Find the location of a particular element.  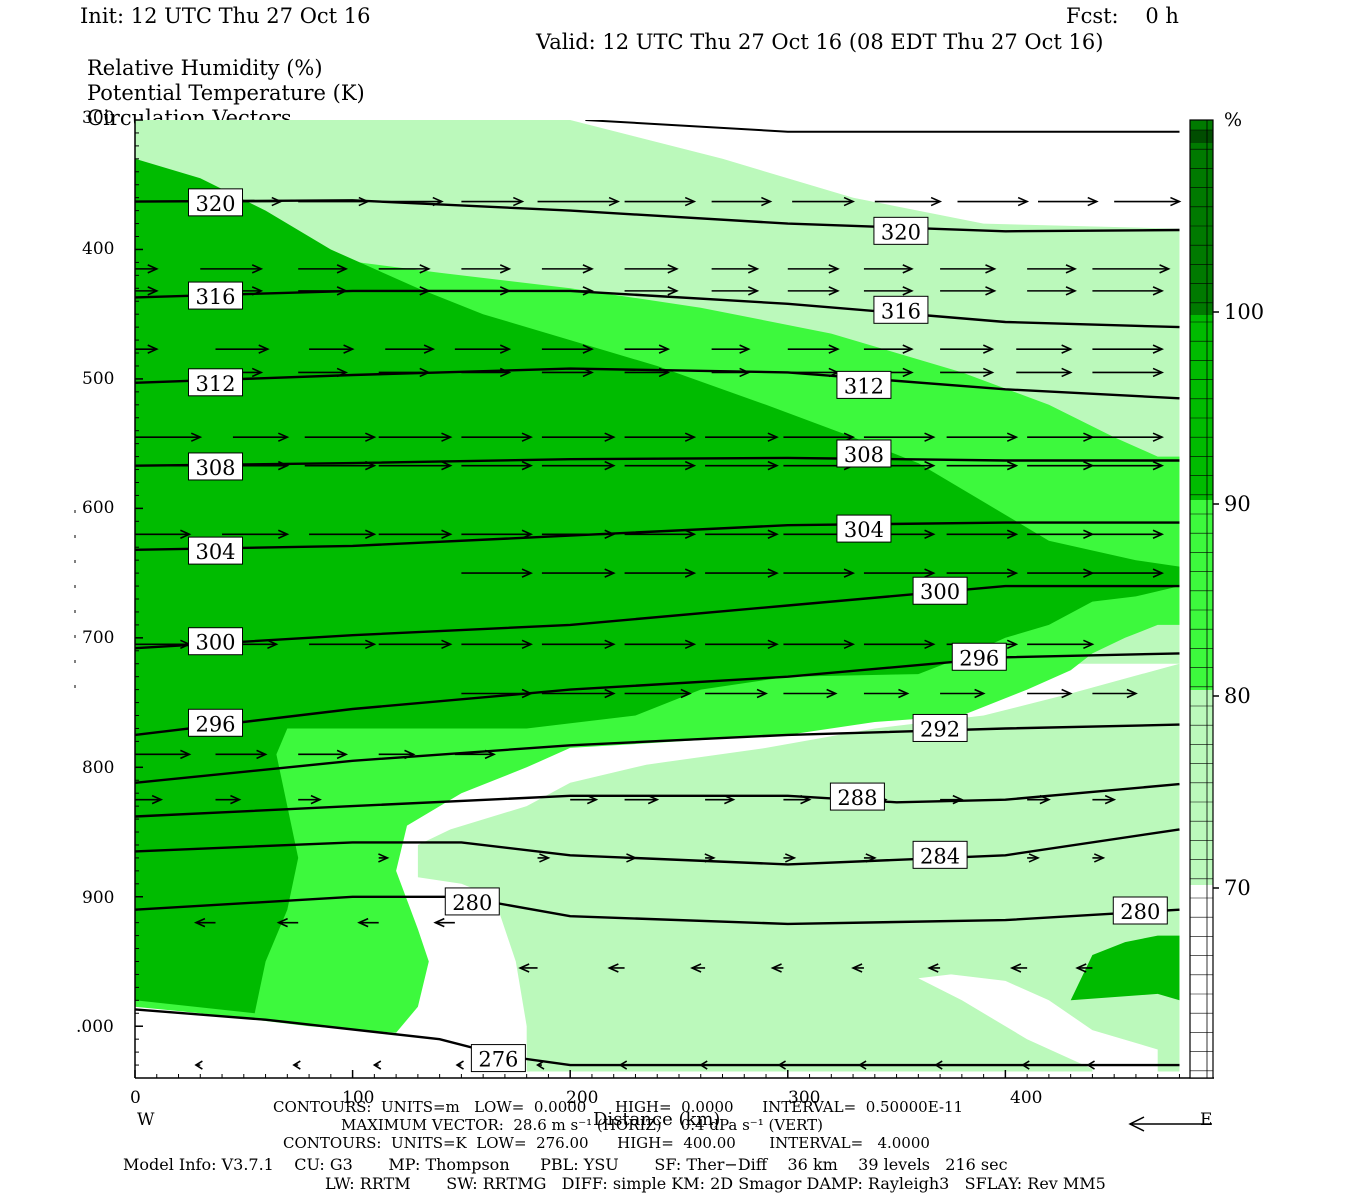

theta-contour-top is located at coordinates (882, 126).